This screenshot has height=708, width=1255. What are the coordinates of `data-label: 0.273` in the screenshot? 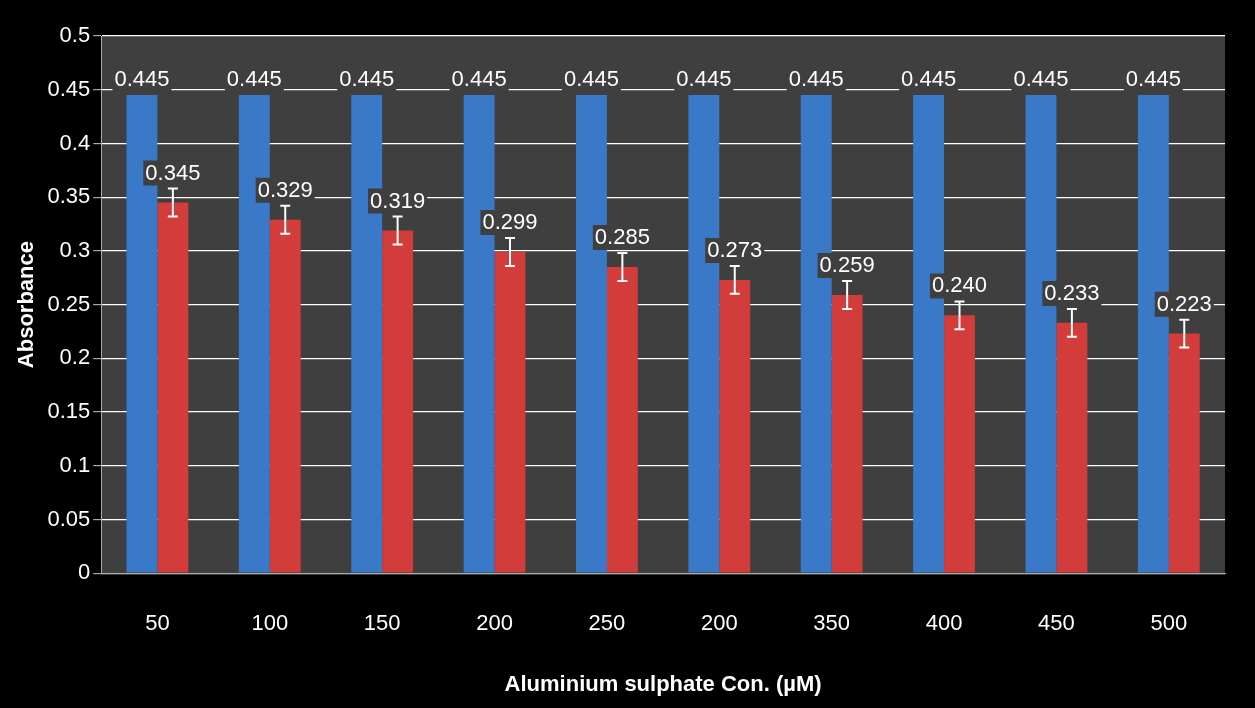 It's located at (735, 249).